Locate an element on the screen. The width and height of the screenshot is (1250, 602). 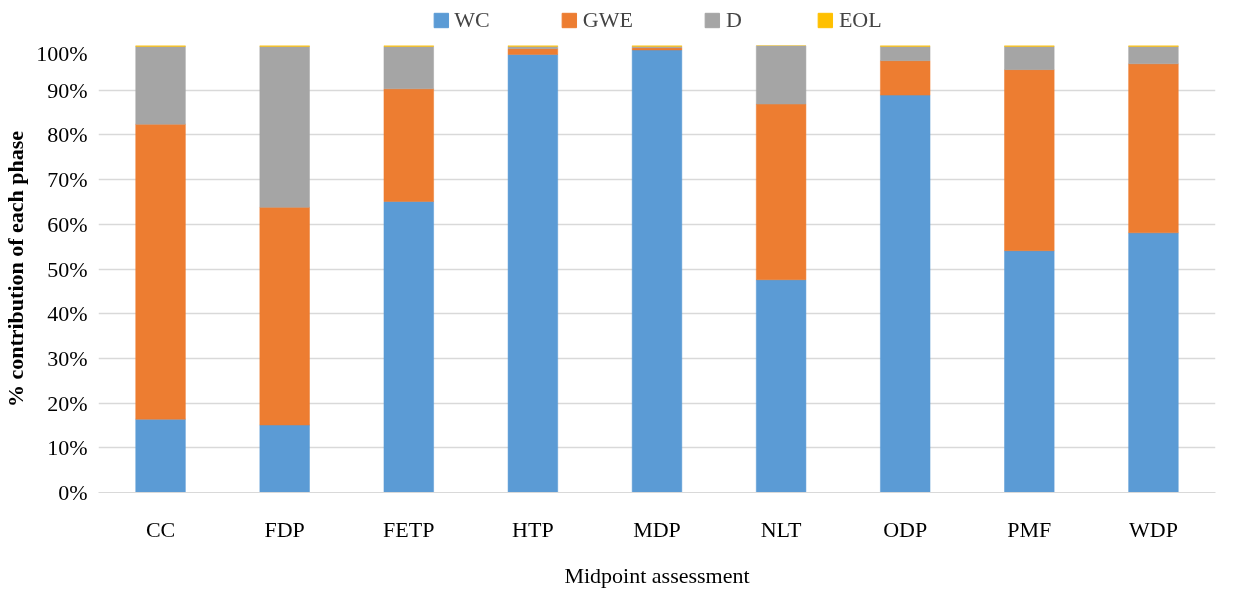
x-tick-label: FETP is located at coordinates (409, 529).